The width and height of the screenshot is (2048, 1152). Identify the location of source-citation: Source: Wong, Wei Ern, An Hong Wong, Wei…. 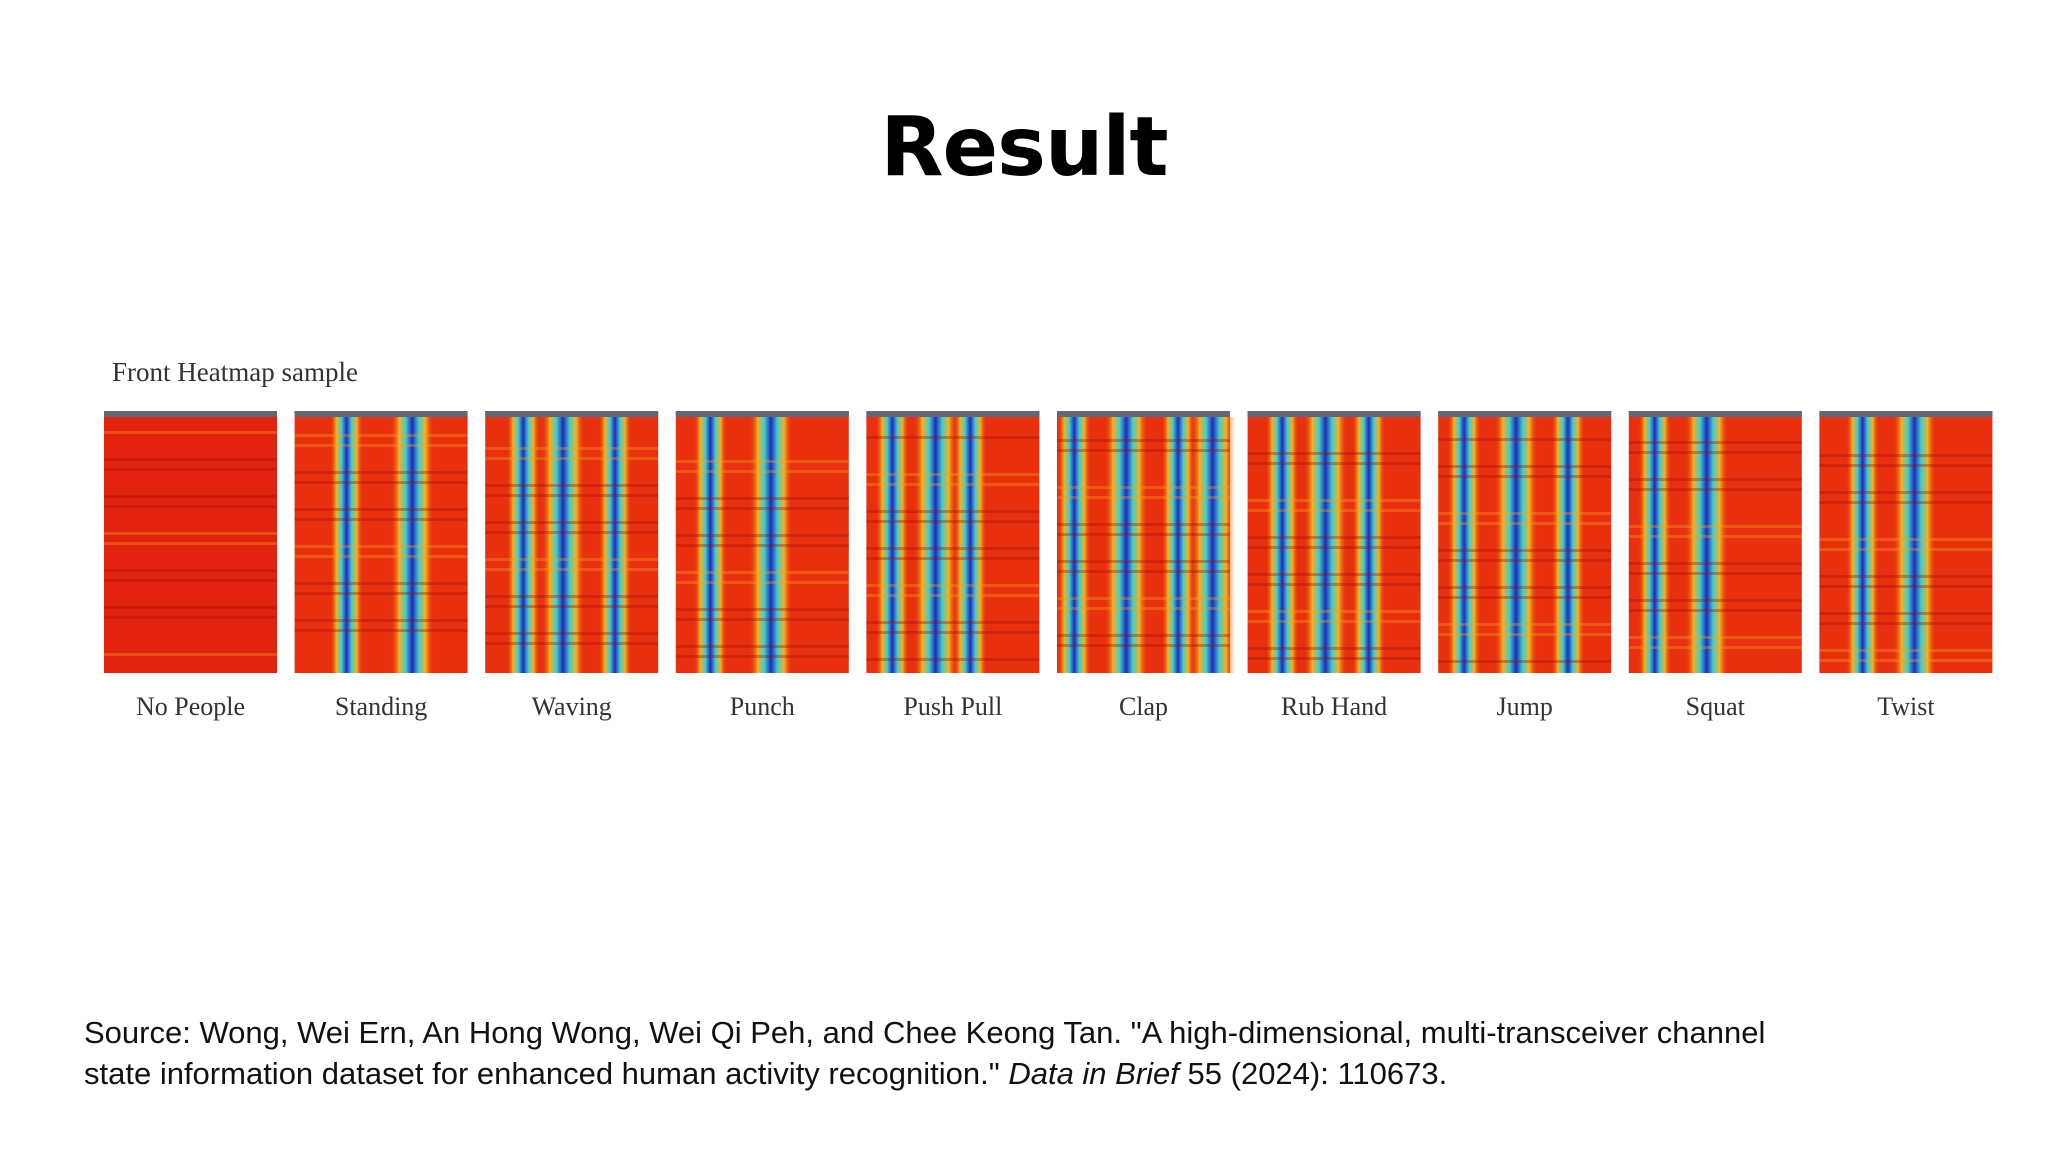
(924, 1053).